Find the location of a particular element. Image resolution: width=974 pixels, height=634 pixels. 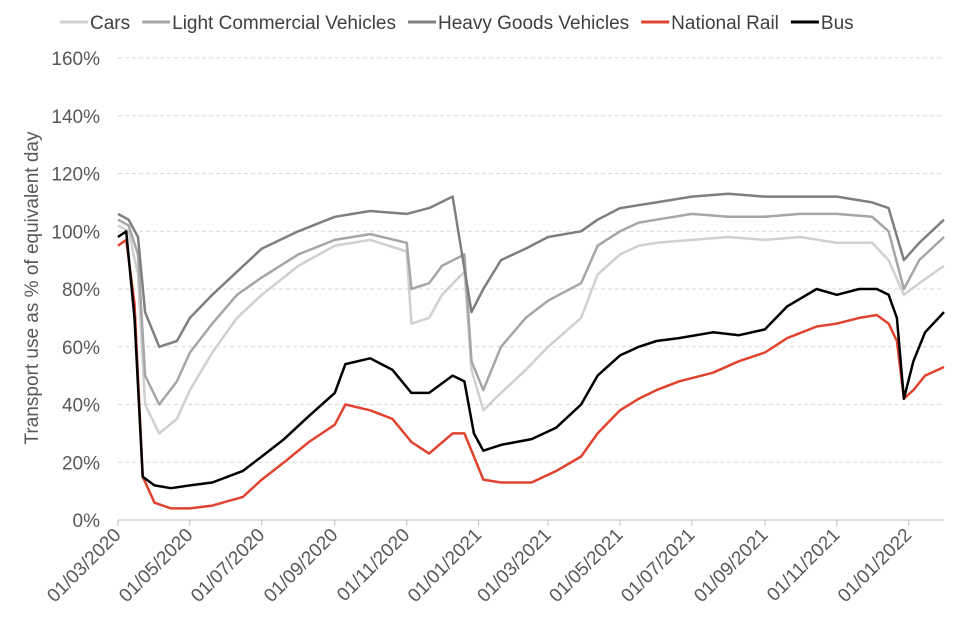

y-tick-label: 120% is located at coordinates (75, 175).